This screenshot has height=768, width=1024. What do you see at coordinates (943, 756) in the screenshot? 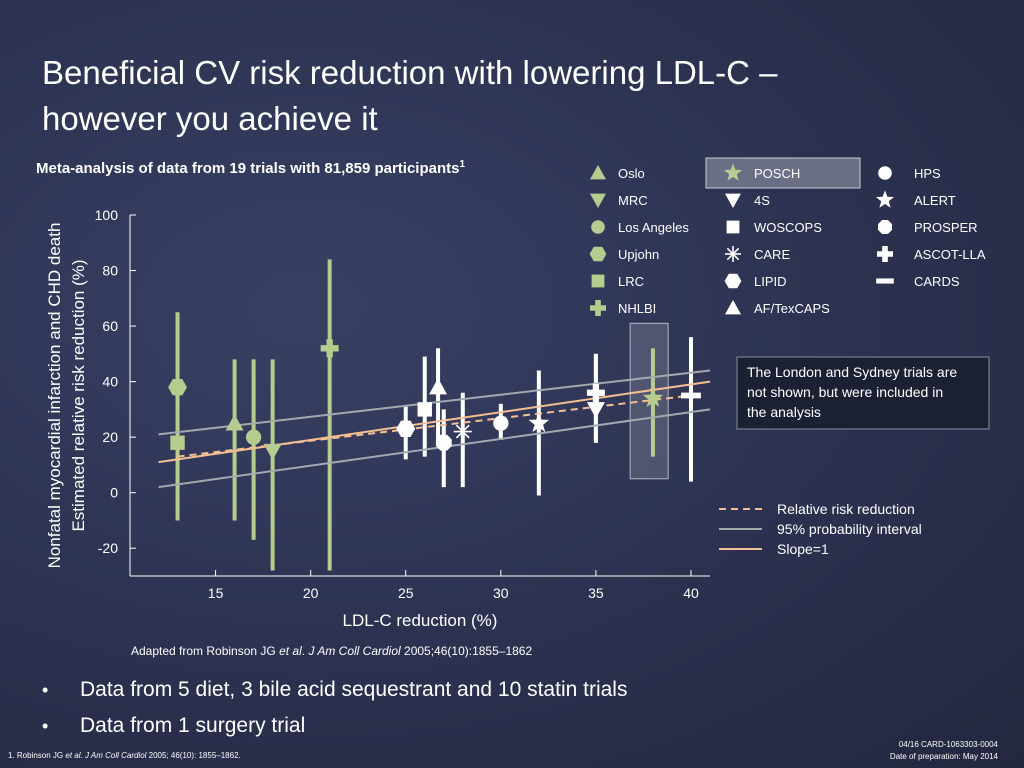
I see `preparation-date: Date of preparation: May 2014` at bounding box center [943, 756].